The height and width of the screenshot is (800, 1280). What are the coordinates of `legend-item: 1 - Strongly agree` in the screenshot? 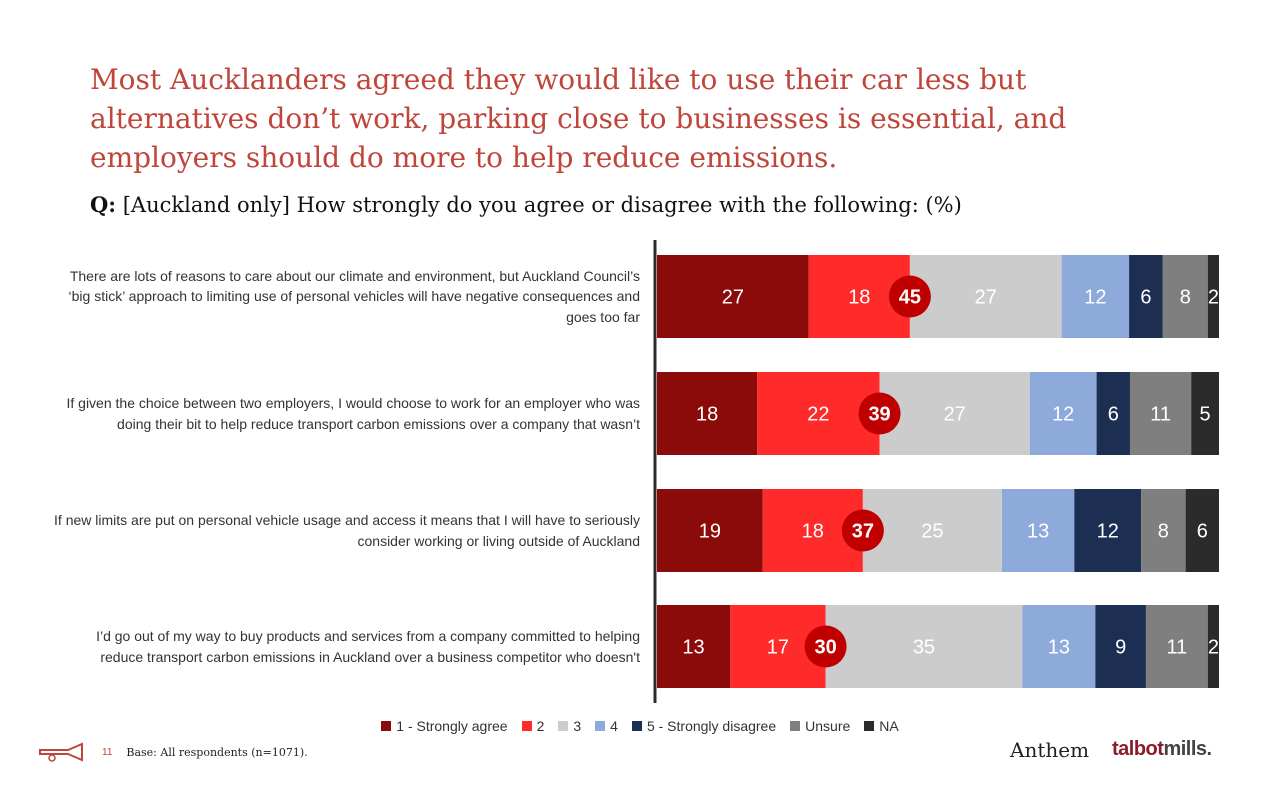 It's located at (444, 726).